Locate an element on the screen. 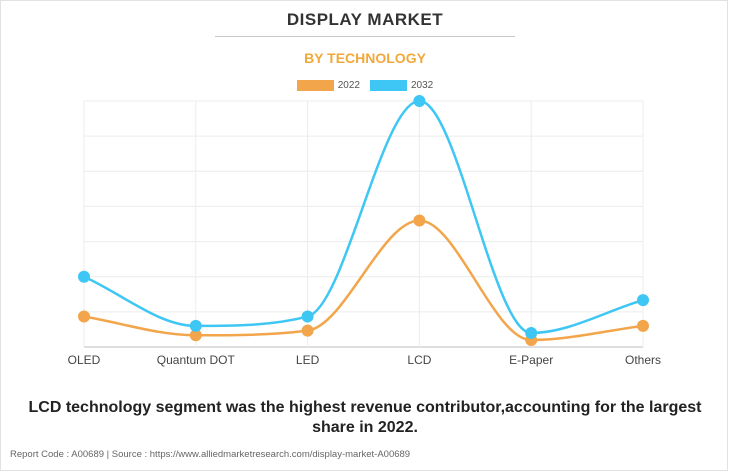  data-point-2032-oled is located at coordinates (84, 276).